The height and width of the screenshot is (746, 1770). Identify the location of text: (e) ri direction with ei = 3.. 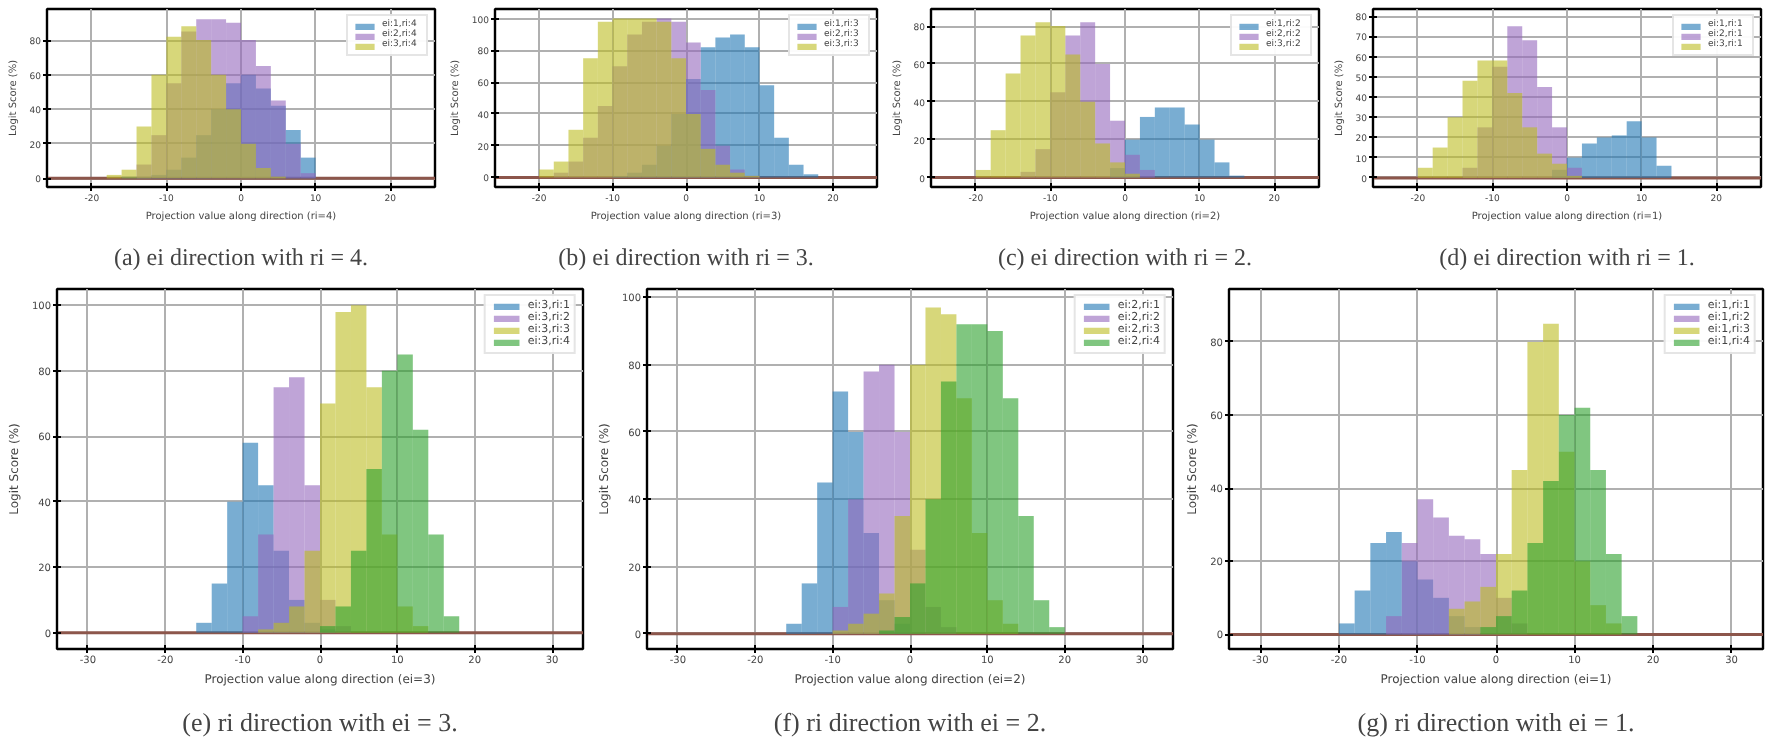
(320, 722).